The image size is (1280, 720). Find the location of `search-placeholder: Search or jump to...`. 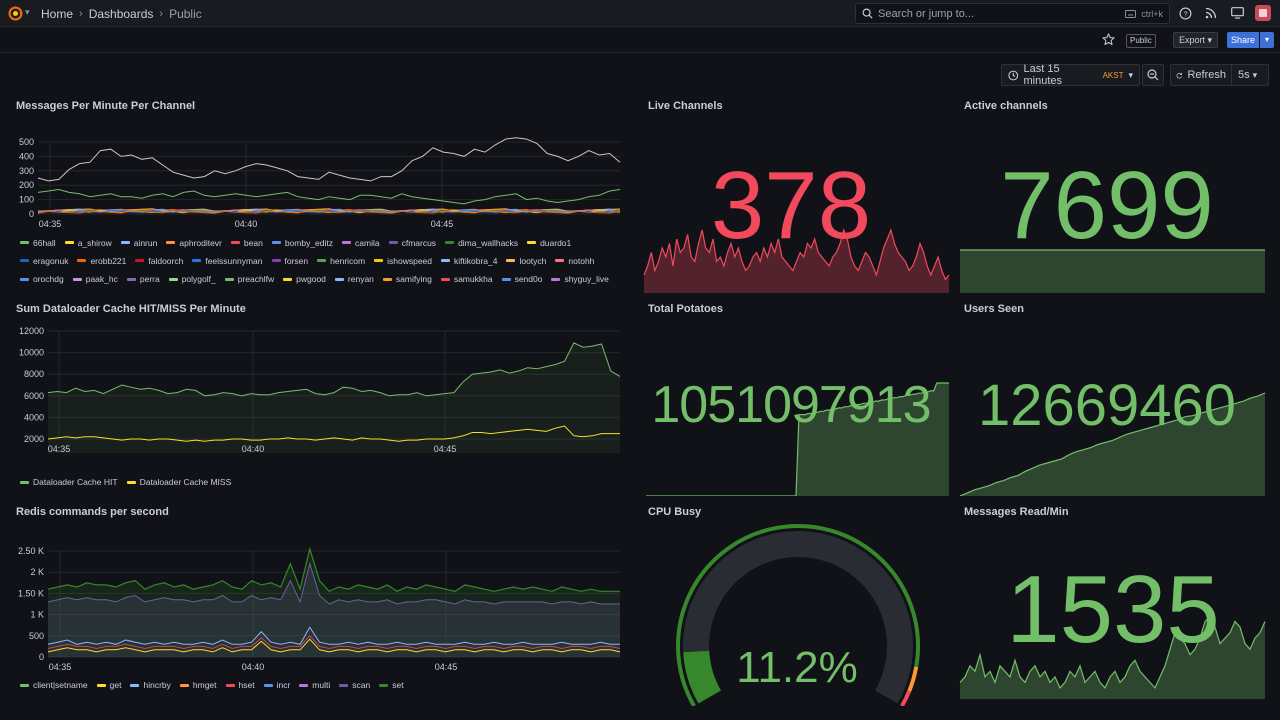

search-placeholder: Search or jump to... is located at coordinates (926, 13).